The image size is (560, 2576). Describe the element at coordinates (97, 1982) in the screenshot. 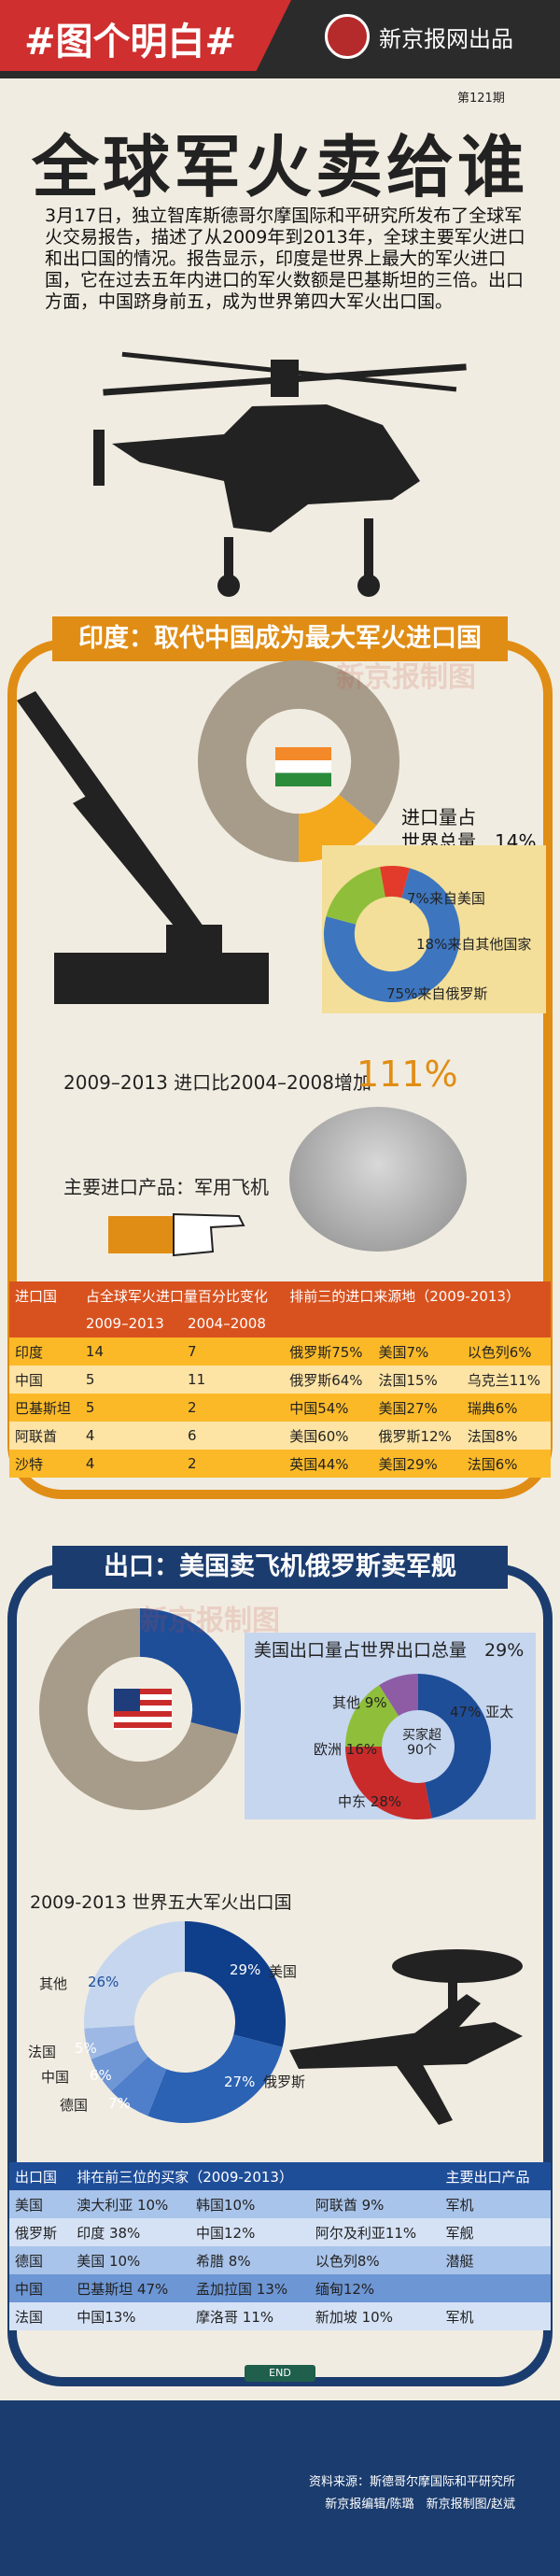

I see `exporter-other-value: 26` at that location.